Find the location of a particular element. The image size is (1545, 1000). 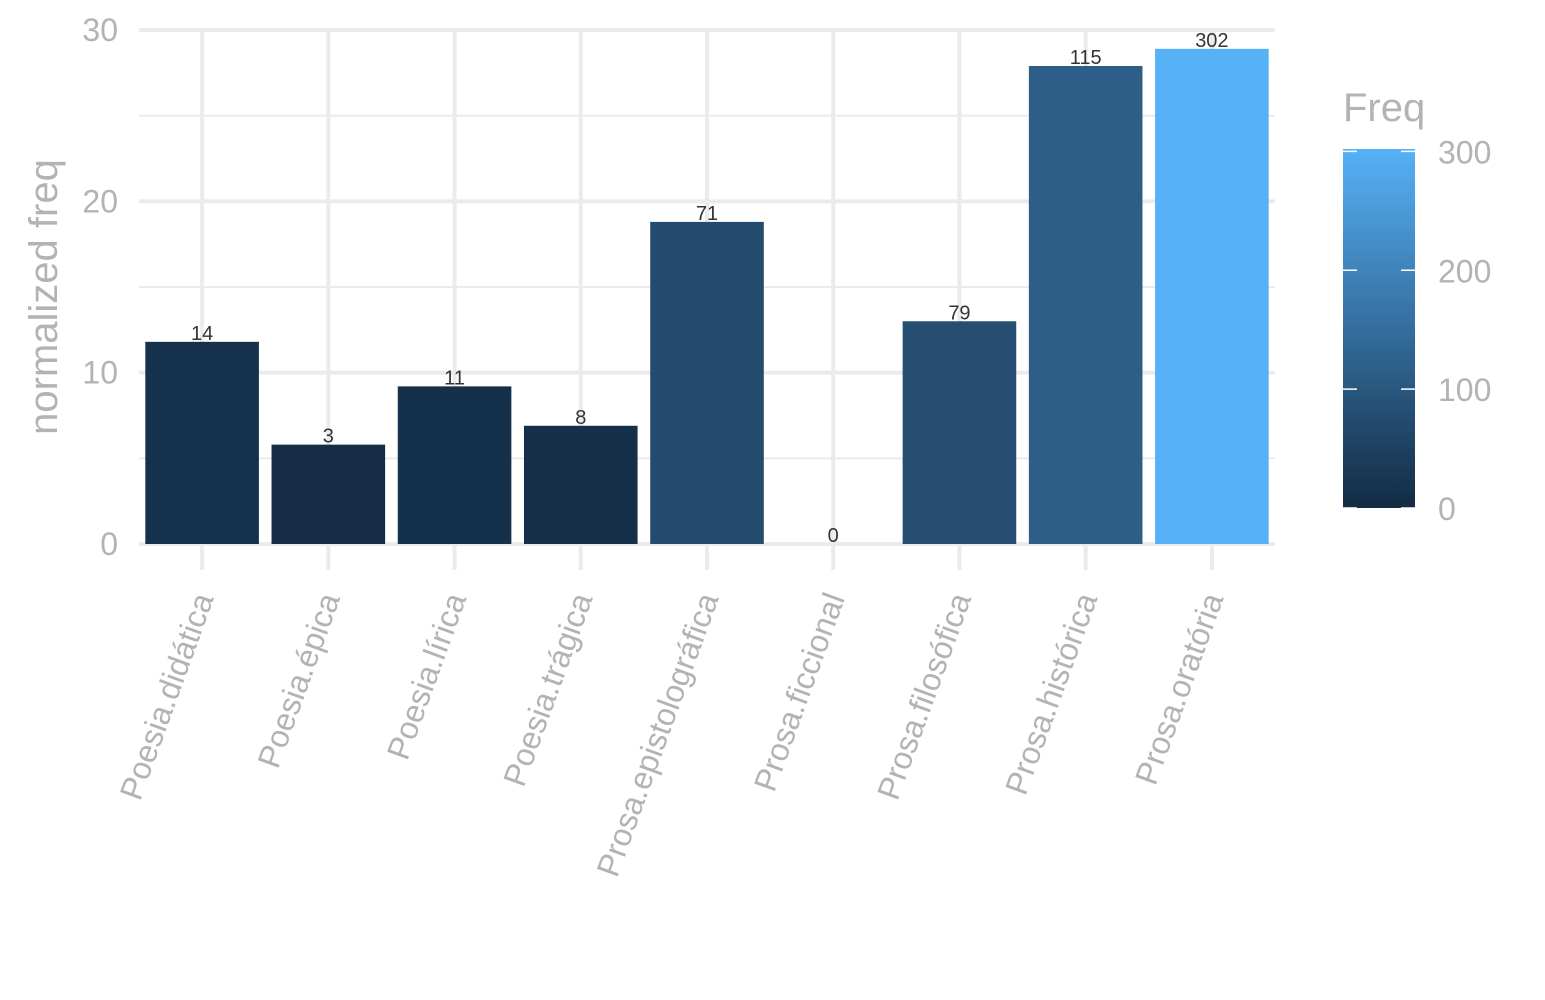

y-tick-label: 20 is located at coordinates (100, 201).